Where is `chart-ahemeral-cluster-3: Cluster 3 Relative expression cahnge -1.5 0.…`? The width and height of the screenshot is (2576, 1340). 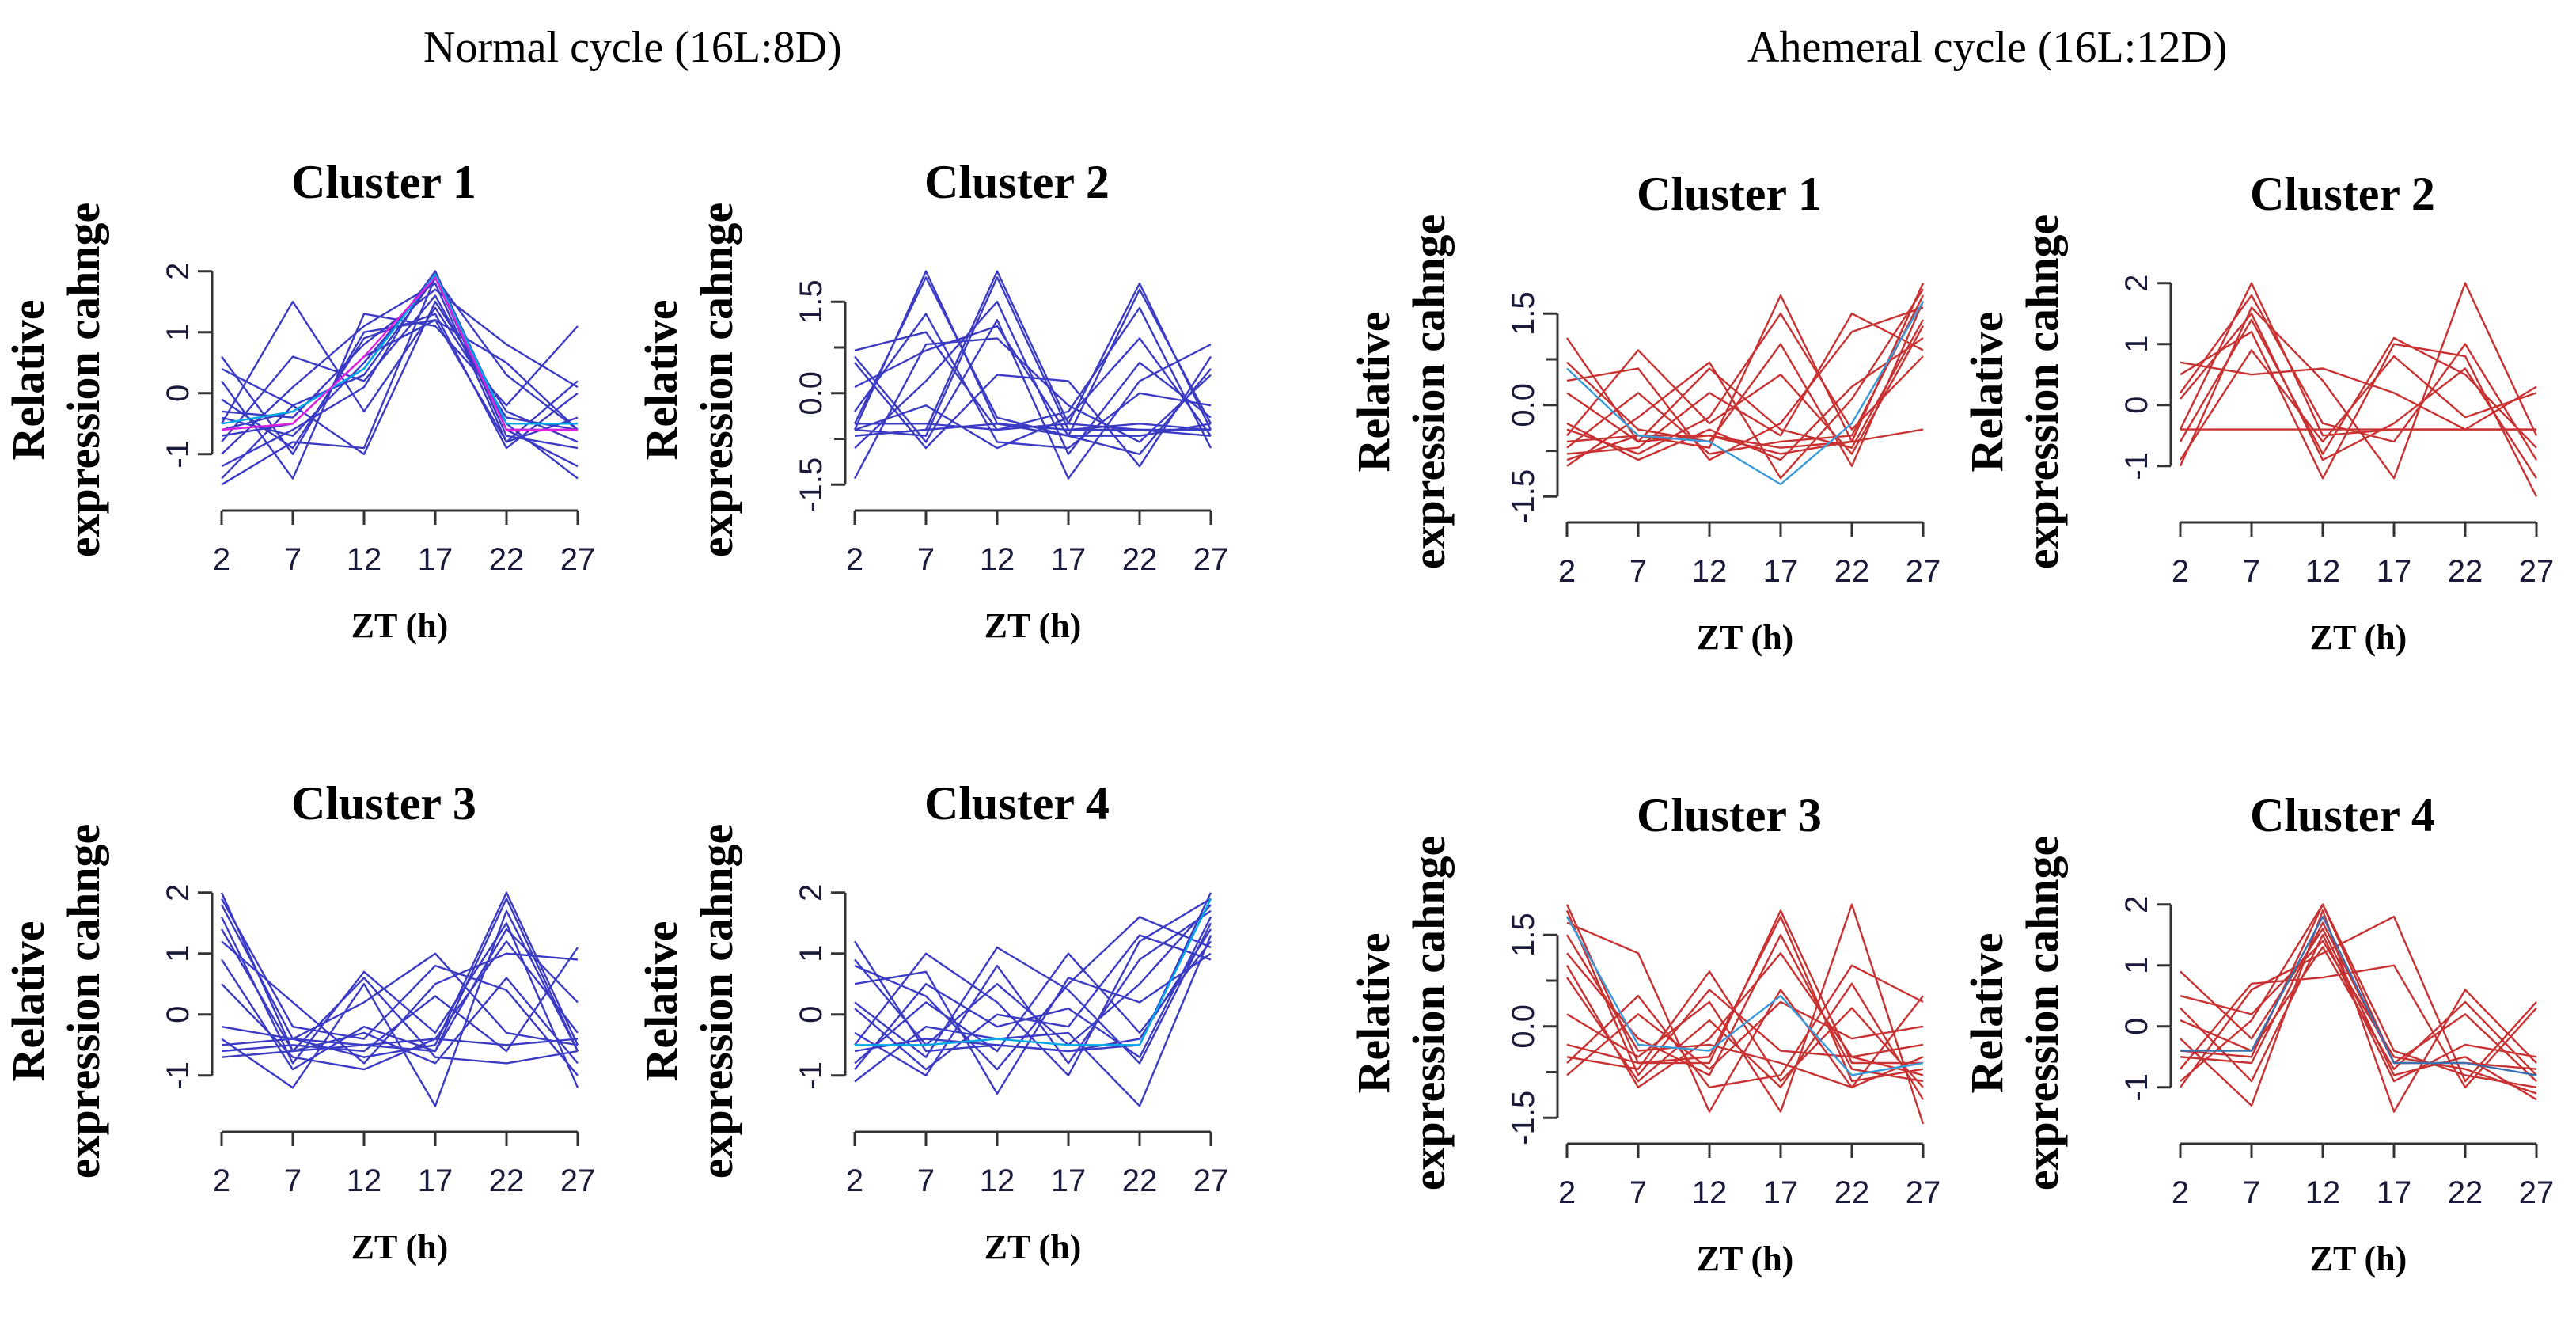 chart-ahemeral-cluster-3: Cluster 3 Relative expression cahnge -1.5 0.… is located at coordinates (1644, 1033).